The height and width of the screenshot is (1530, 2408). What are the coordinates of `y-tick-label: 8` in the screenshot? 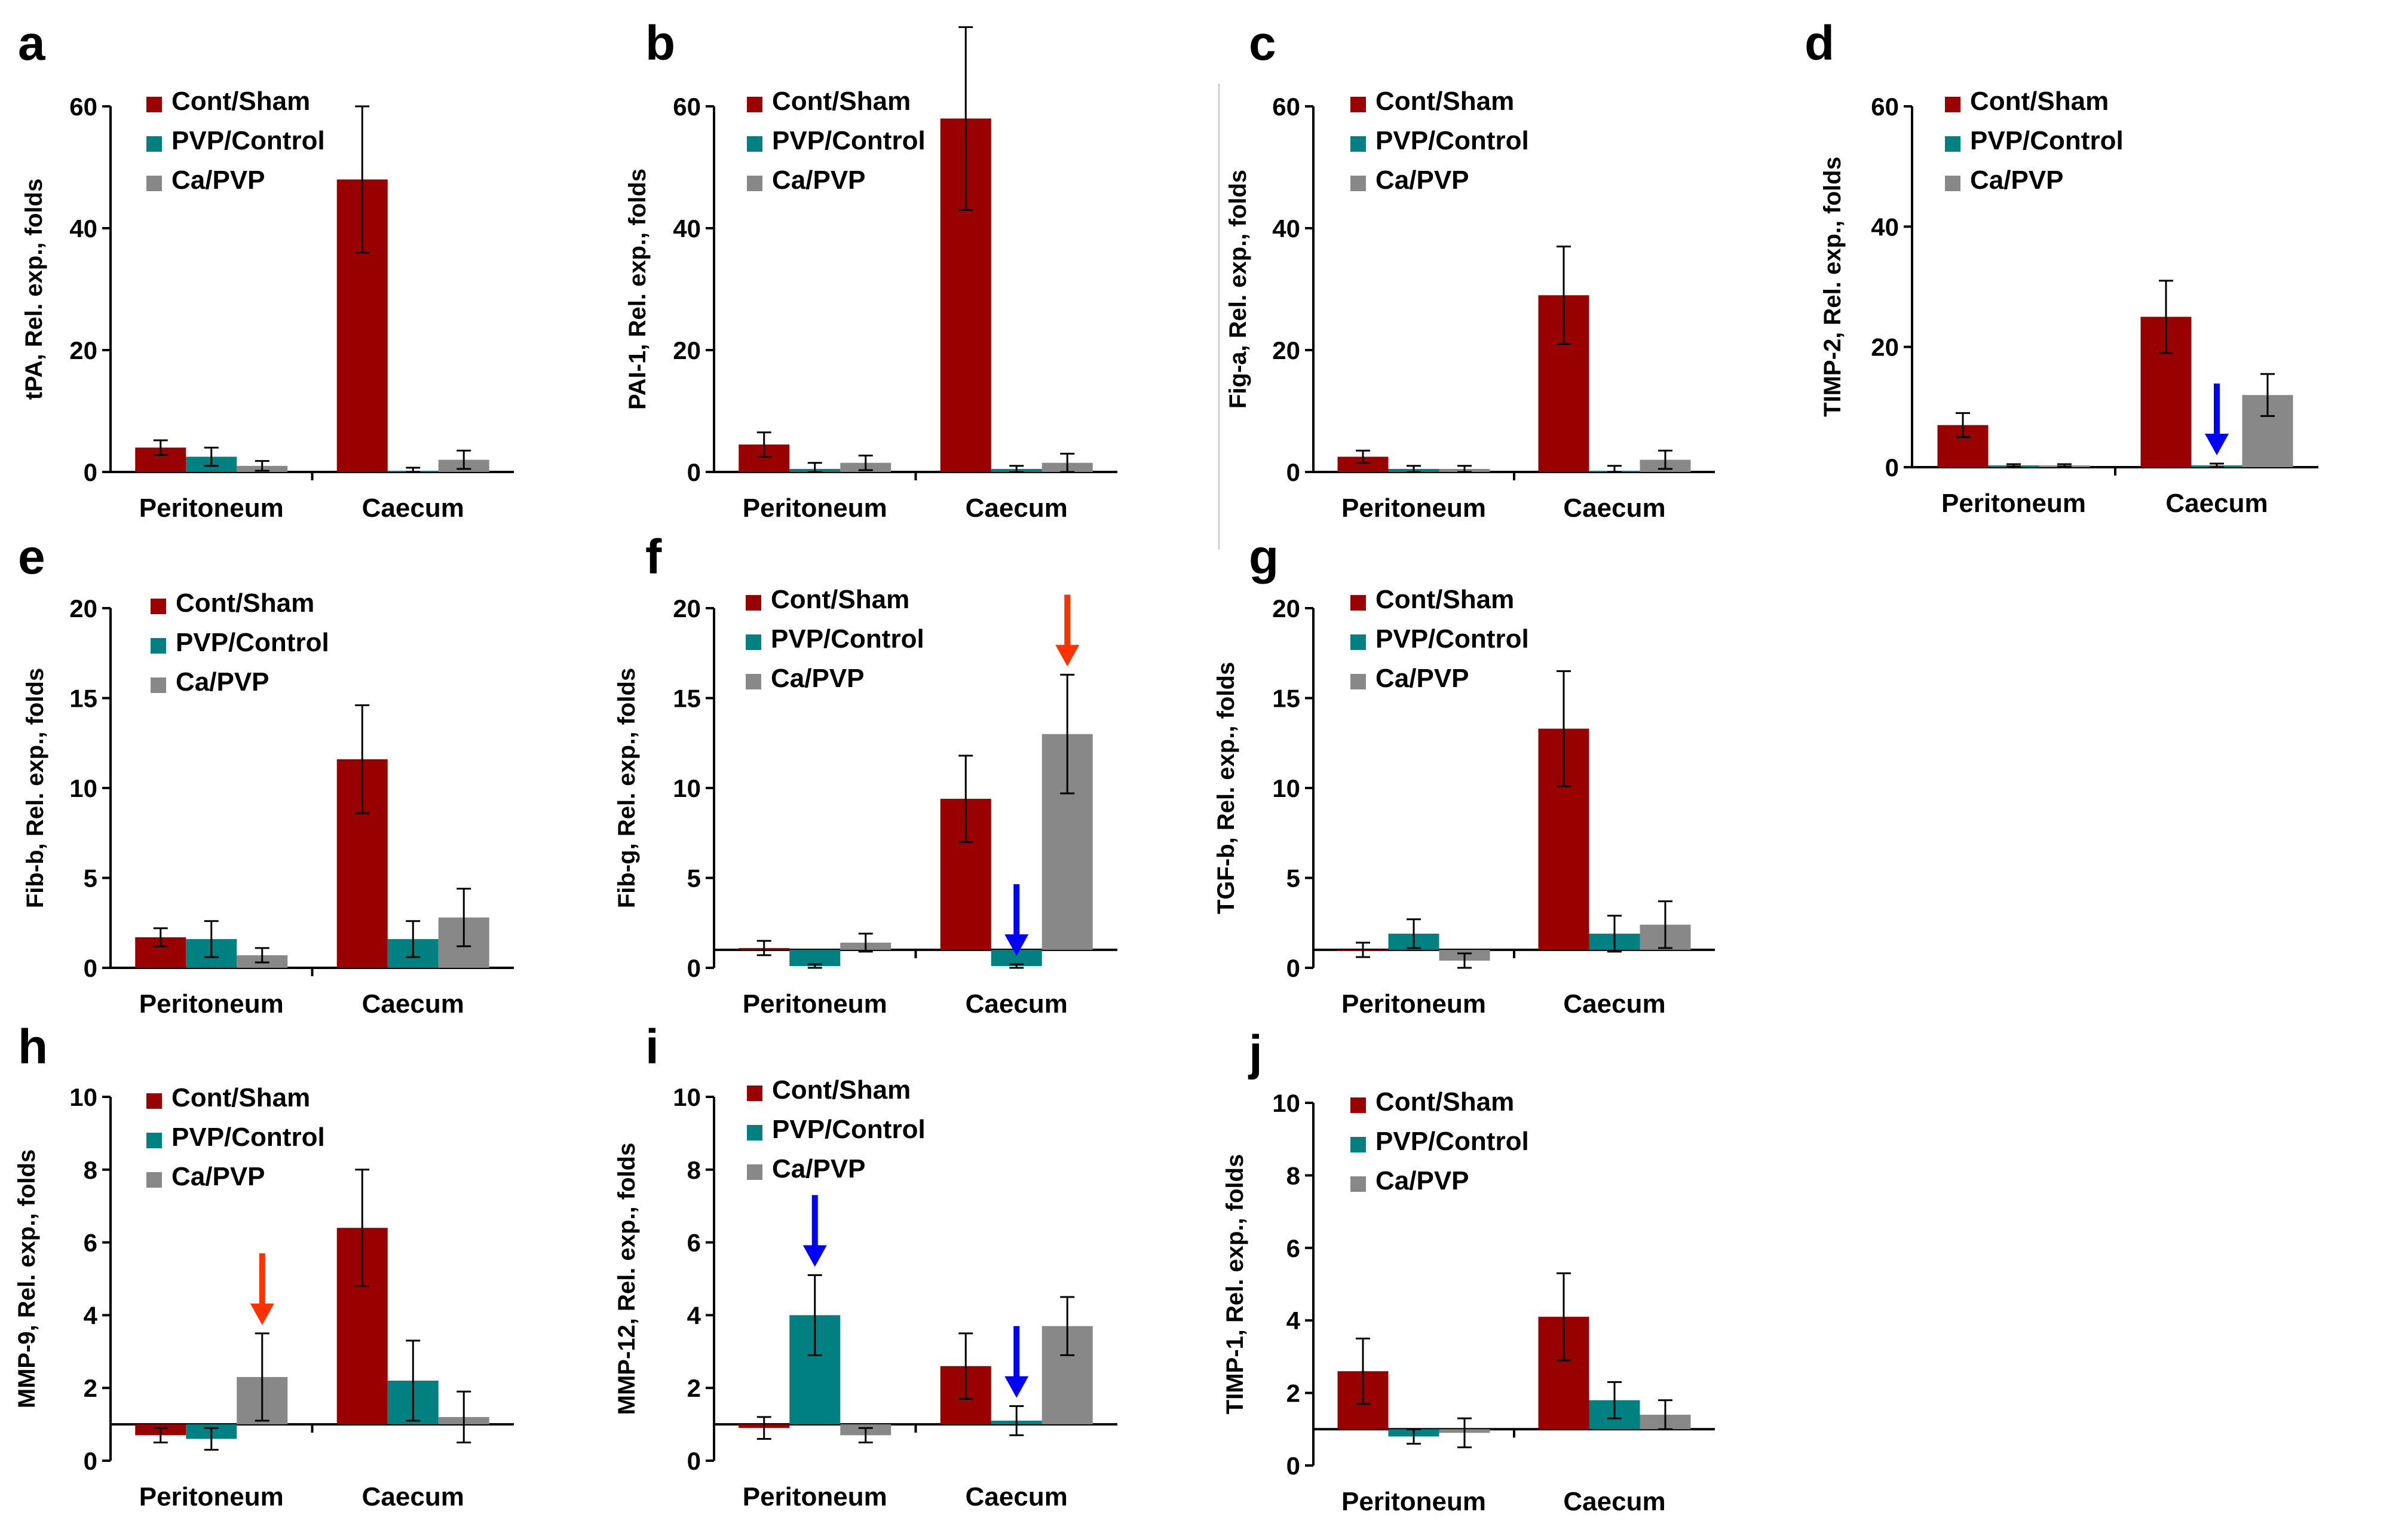 It's located at (90, 1170).